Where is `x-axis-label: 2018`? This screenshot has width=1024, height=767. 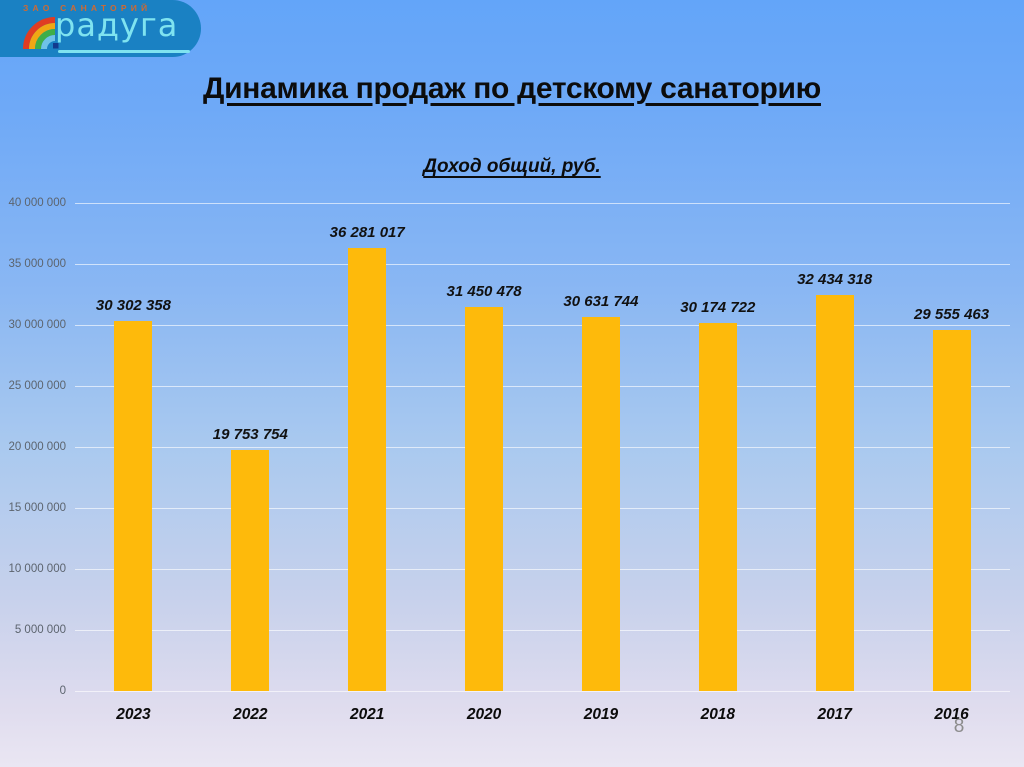 x-axis-label: 2018 is located at coordinates (718, 714).